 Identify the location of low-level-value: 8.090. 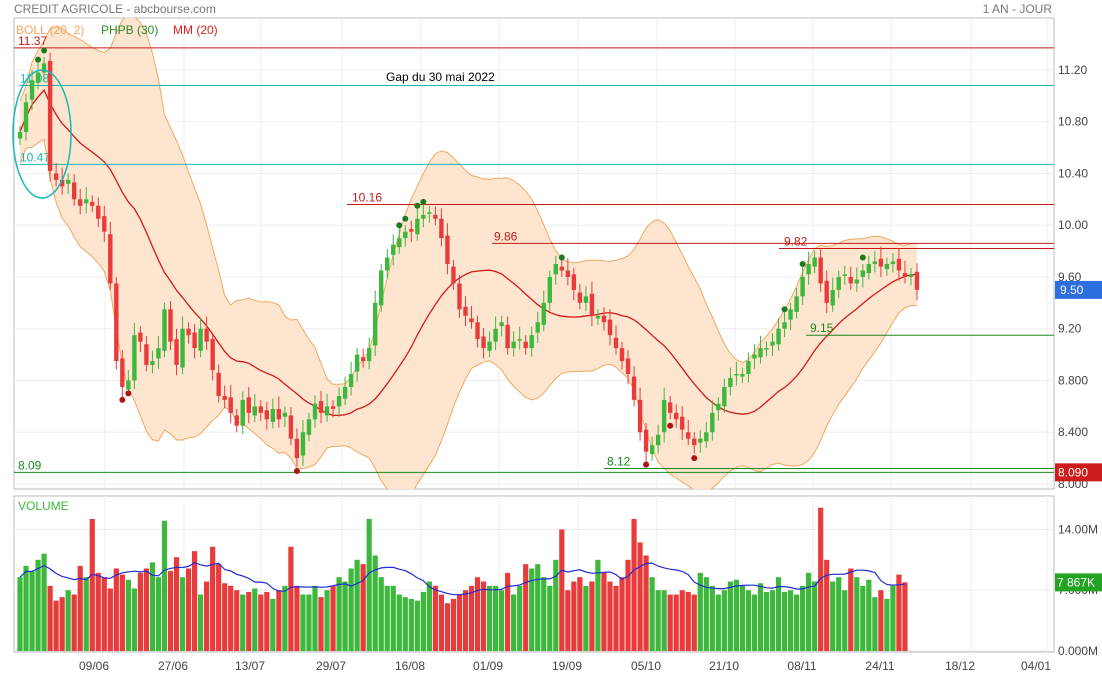
(1073, 472).